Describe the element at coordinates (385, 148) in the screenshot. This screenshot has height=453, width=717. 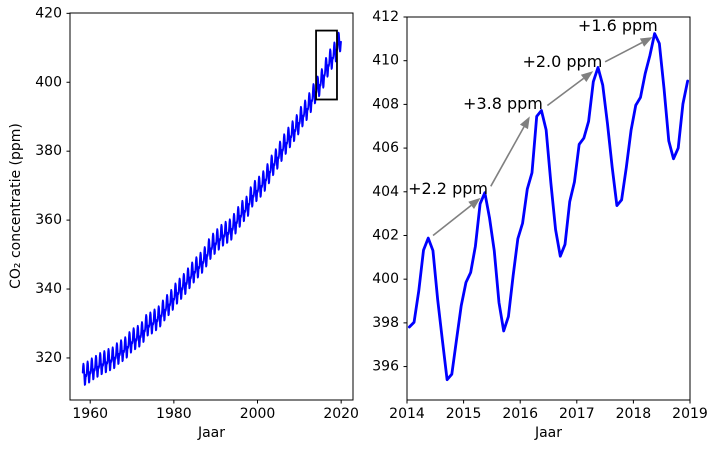
I see `y-tick-label: 406` at that location.